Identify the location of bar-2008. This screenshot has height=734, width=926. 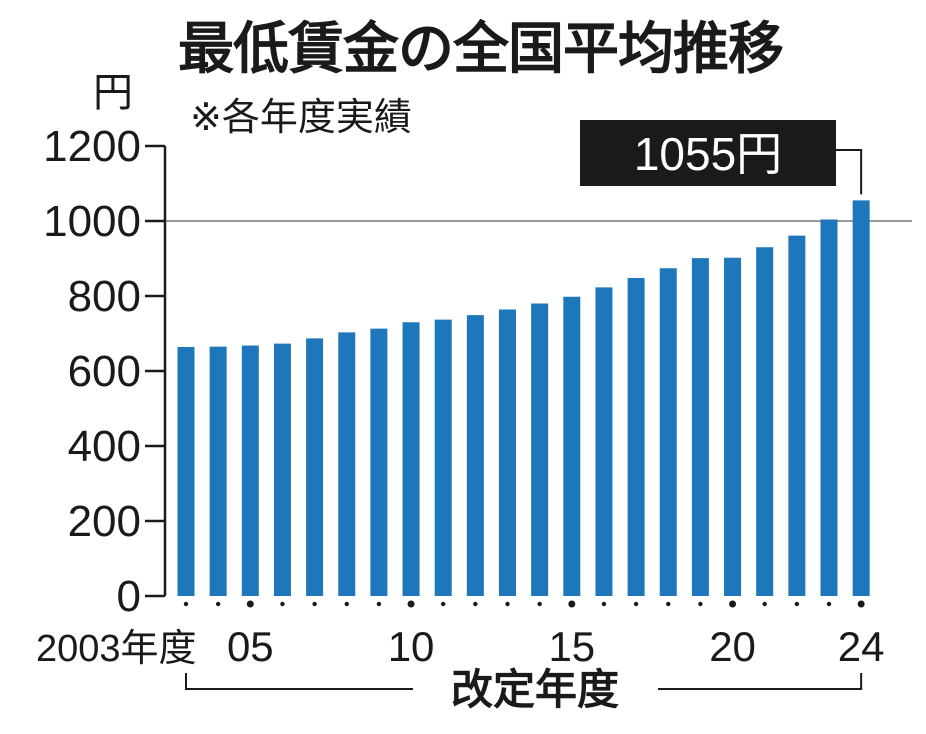
(347, 464).